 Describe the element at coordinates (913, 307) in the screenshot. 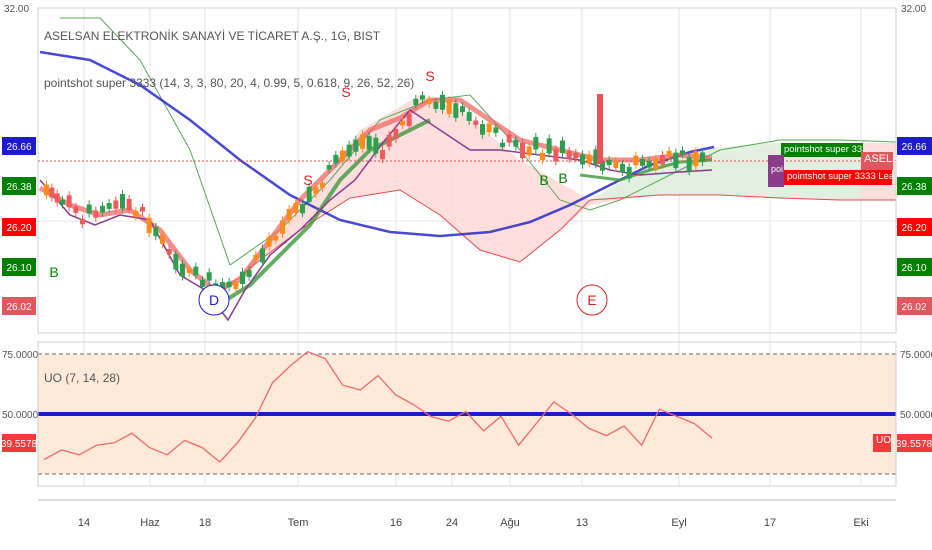

I see `price-tag-right-text: 26.02` at that location.